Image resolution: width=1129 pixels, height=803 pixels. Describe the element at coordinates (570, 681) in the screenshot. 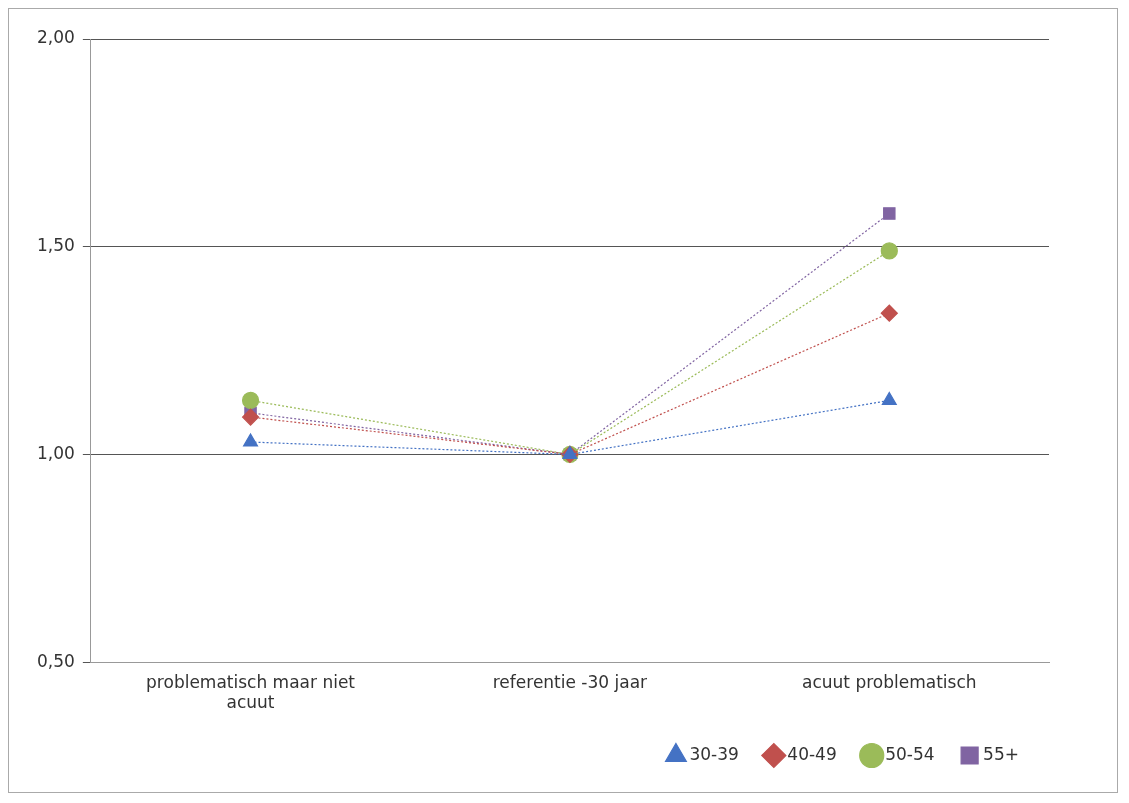

I see `x-tick-label: referentie -30 jaar` at that location.